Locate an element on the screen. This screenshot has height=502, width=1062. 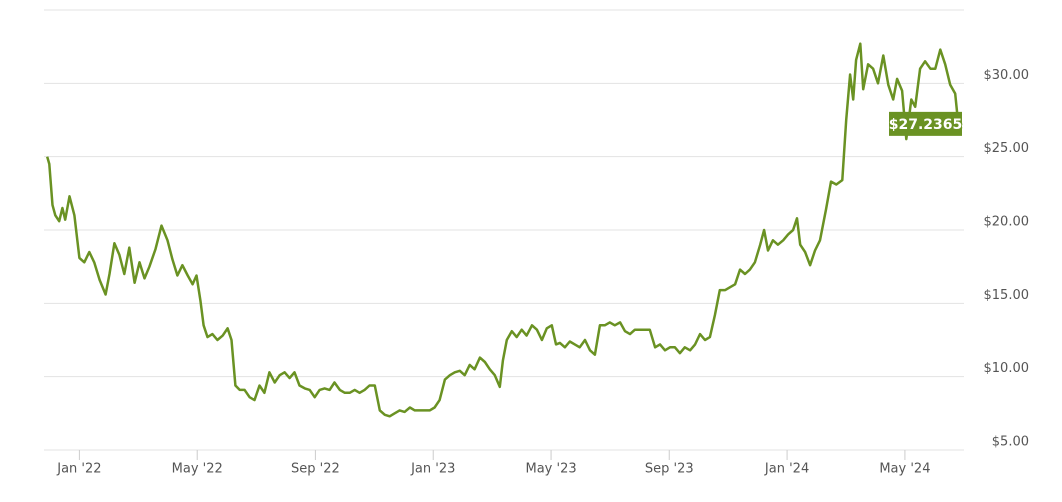
y-tick-label: $20.00 is located at coordinates (1007, 222).